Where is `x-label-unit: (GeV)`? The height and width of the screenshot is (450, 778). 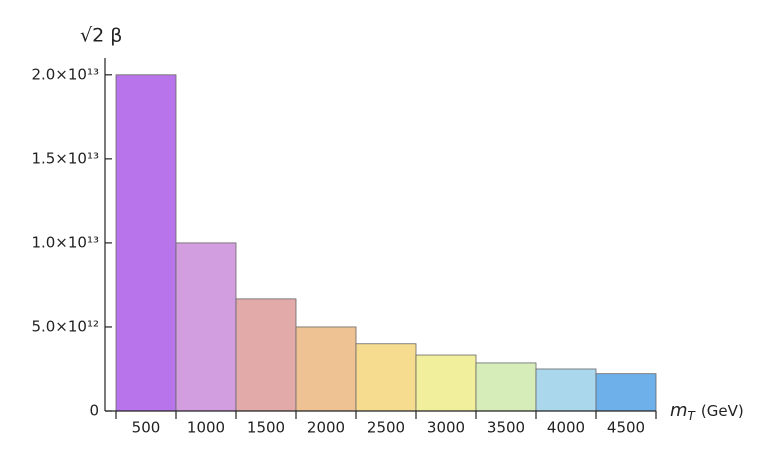 x-label-unit: (GeV) is located at coordinates (722, 411).